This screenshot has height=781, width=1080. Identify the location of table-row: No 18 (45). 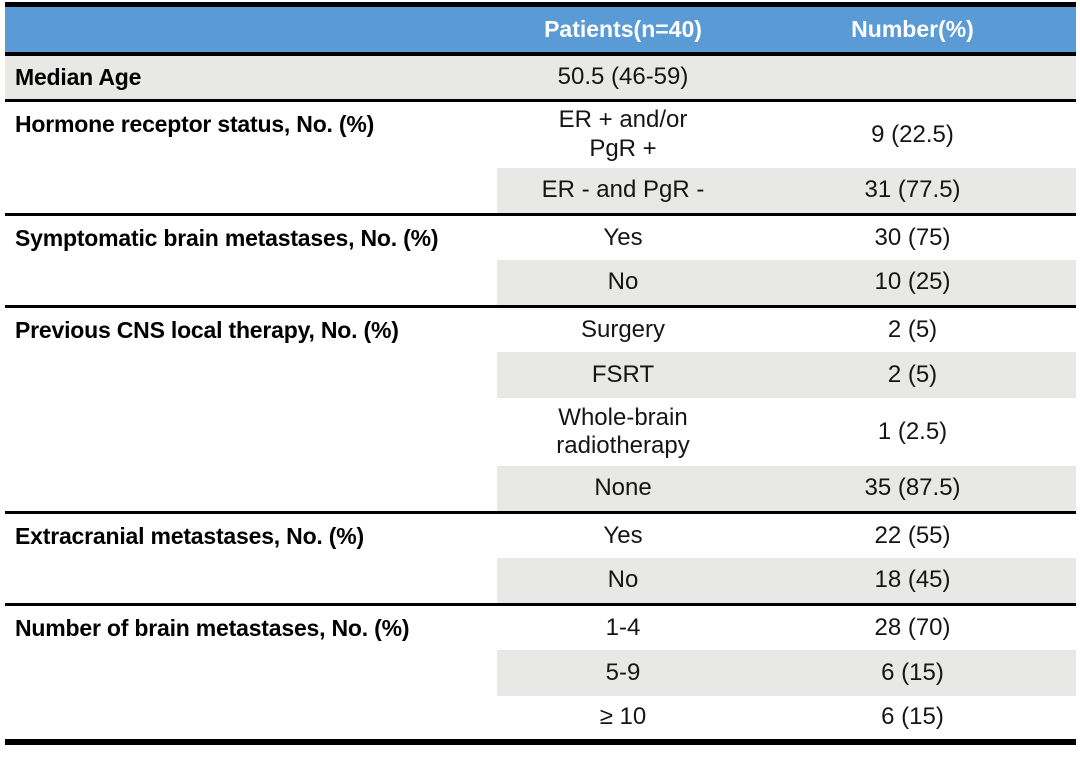
(540, 581).